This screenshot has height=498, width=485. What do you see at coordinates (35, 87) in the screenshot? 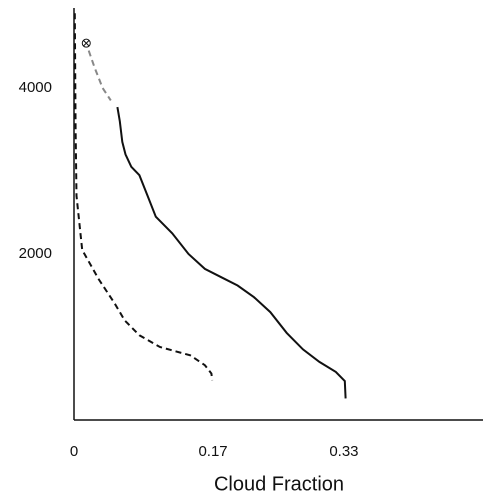
I see `y-tick-label: 4000` at bounding box center [35, 87].